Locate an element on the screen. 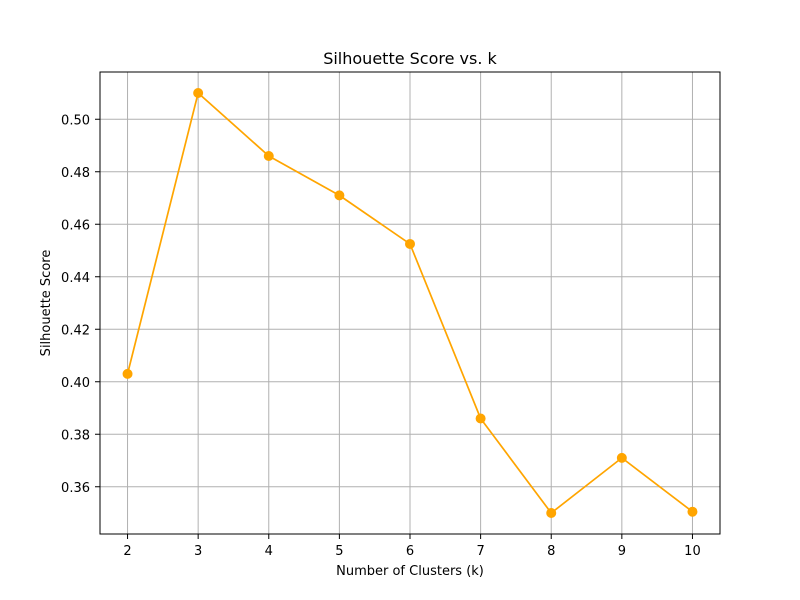  x-axis-label: Number of Clusters (k) is located at coordinates (410, 571).